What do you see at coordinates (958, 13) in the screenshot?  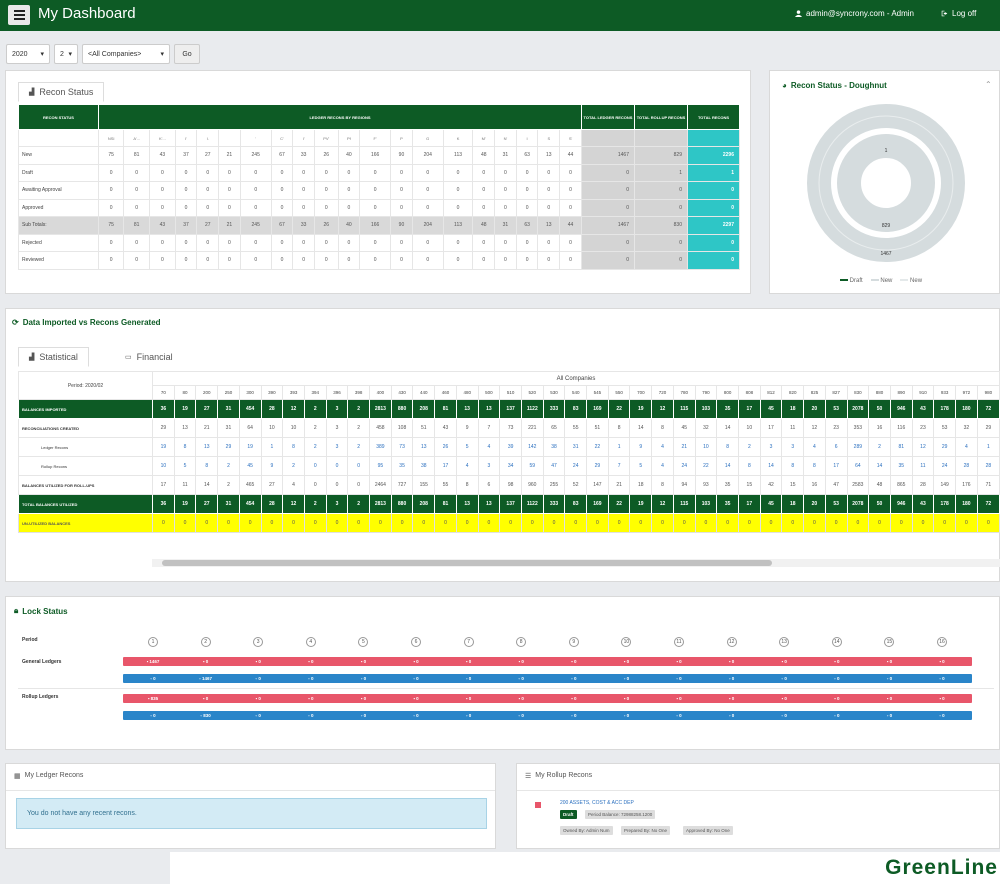 I see `logoff-link: Log off` at bounding box center [958, 13].